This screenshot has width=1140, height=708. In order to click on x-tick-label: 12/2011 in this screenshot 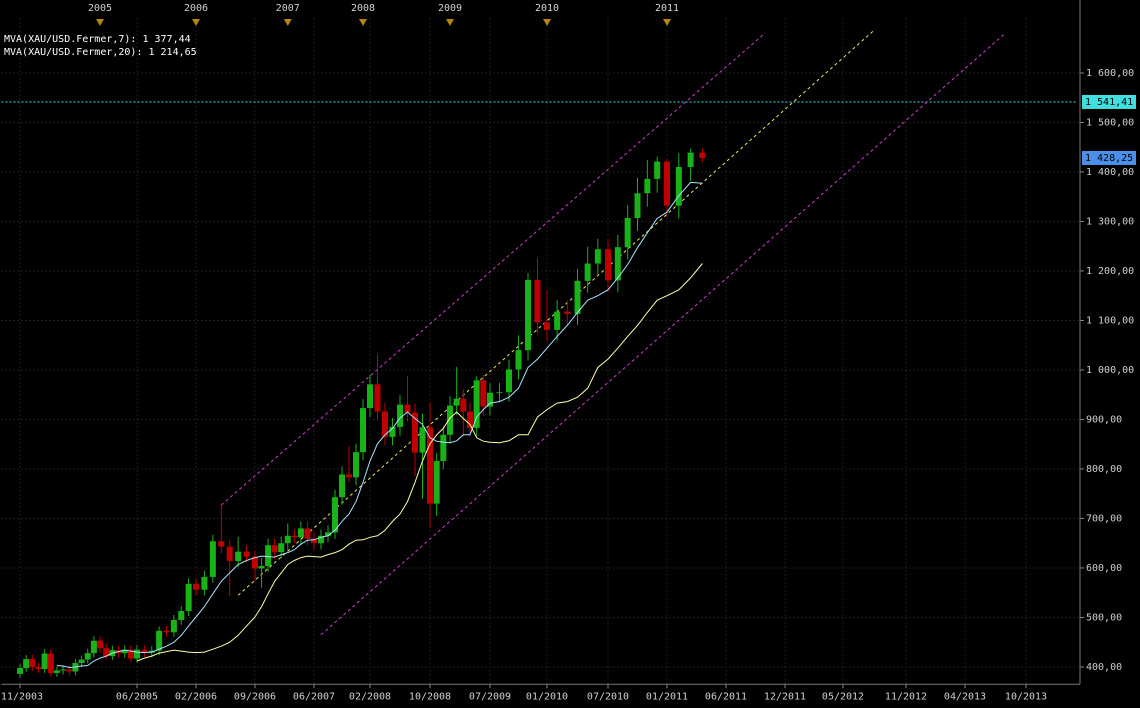, I will do `click(785, 696)`.